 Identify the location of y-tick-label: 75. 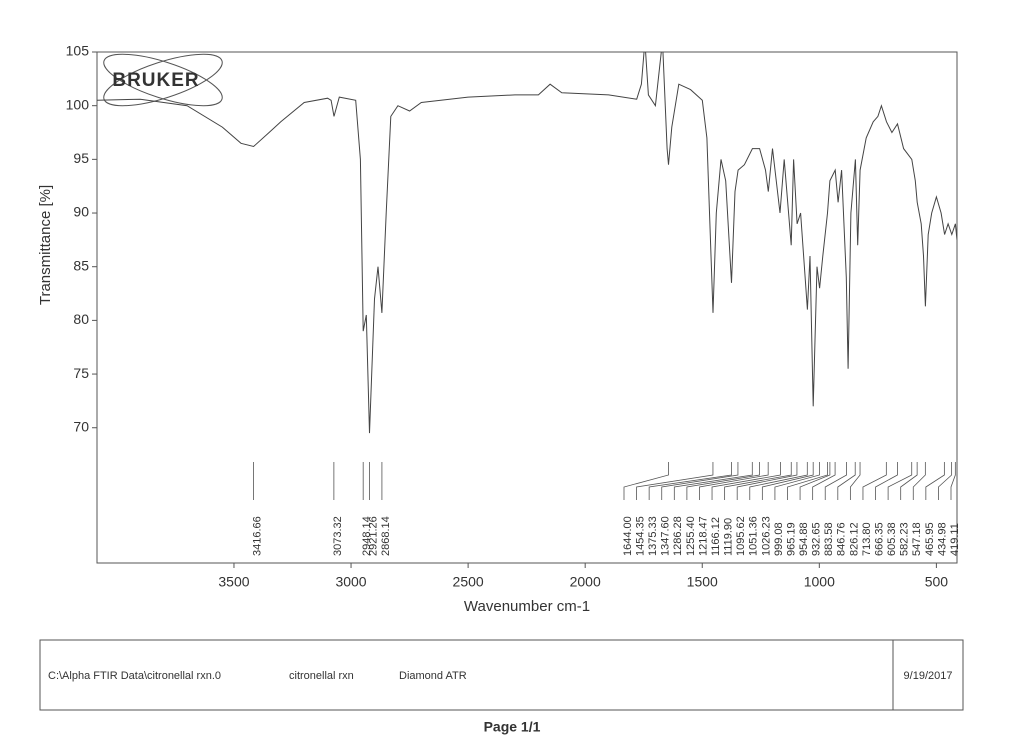
(81, 373).